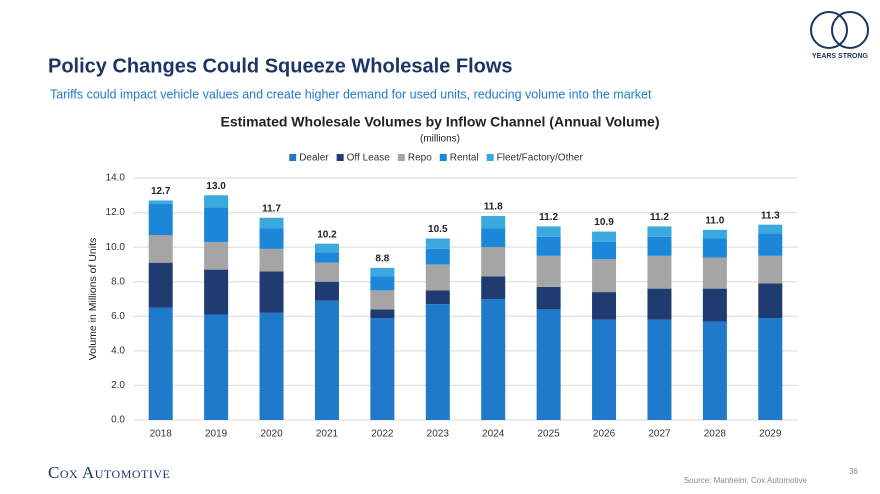  I want to click on legend-label: Repo, so click(420, 158).